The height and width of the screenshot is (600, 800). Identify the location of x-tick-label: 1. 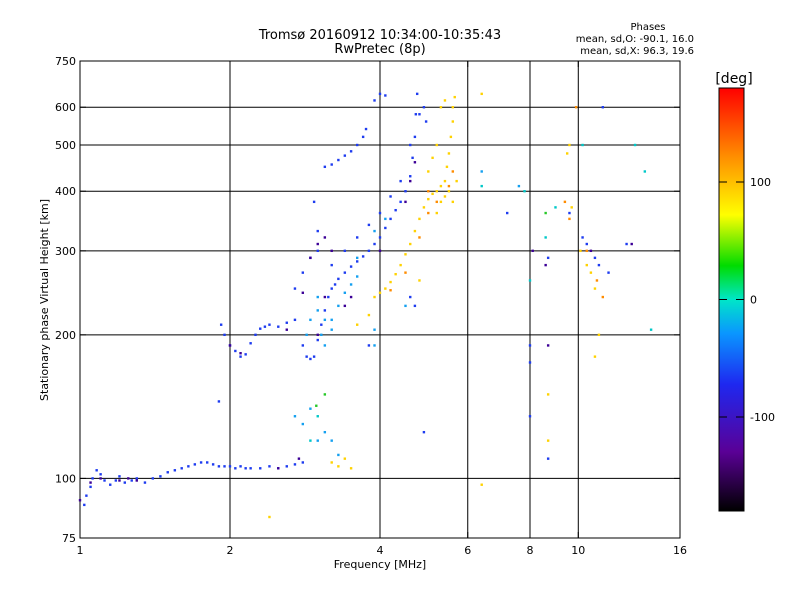
(80, 550).